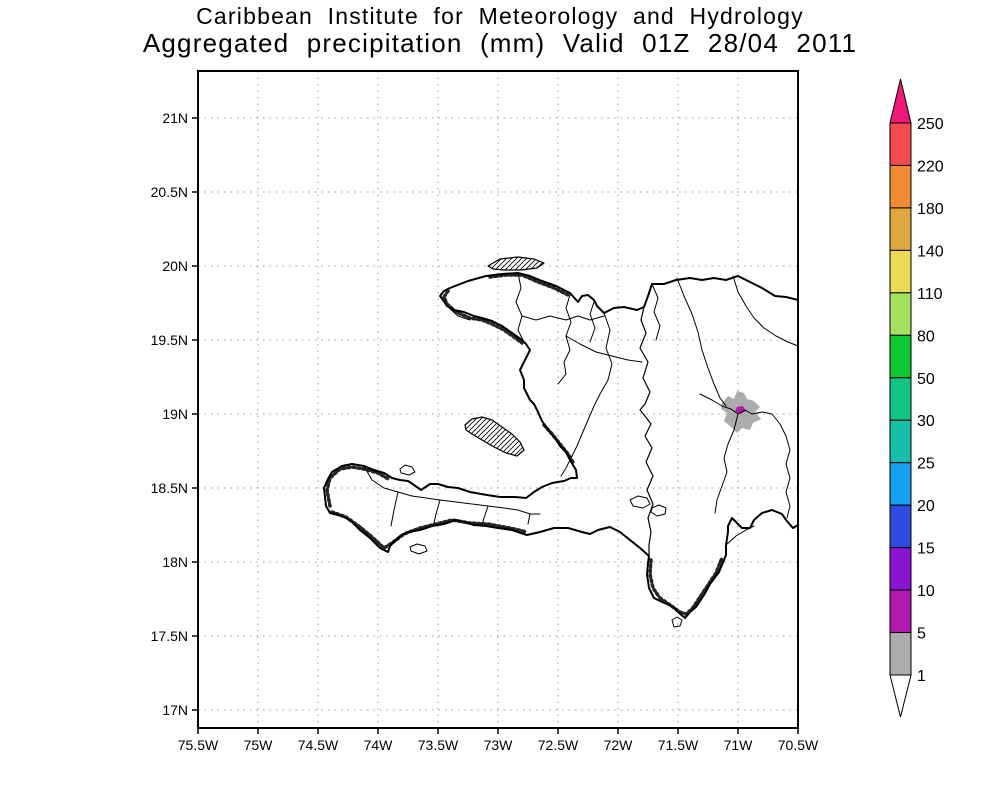  What do you see at coordinates (175, 266) in the screenshot?
I see `y-axis-label: 20N` at bounding box center [175, 266].